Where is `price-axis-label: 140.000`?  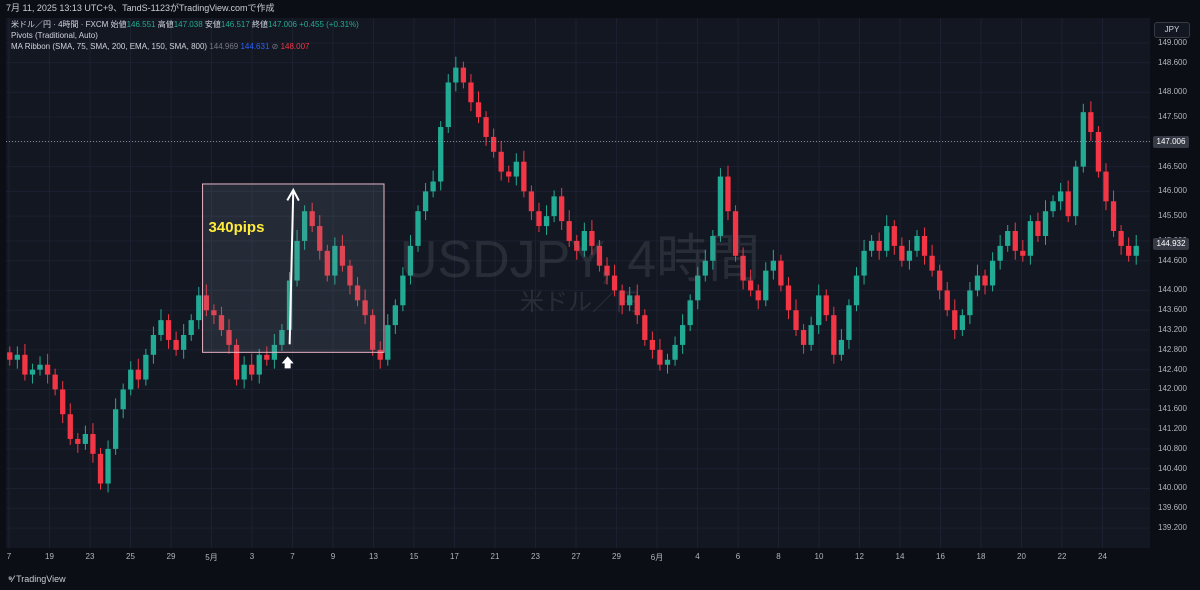
price-axis-label: 140.000 is located at coordinates (1172, 488).